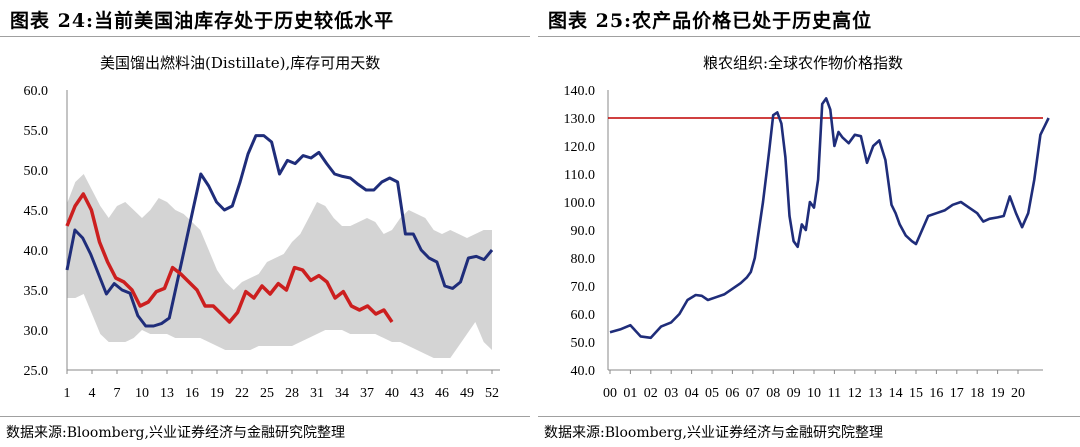 Image resolution: width=1080 pixels, height=447 pixels. What do you see at coordinates (630, 393) in the screenshot?
I see `x-tick-label: 01` at bounding box center [630, 393].